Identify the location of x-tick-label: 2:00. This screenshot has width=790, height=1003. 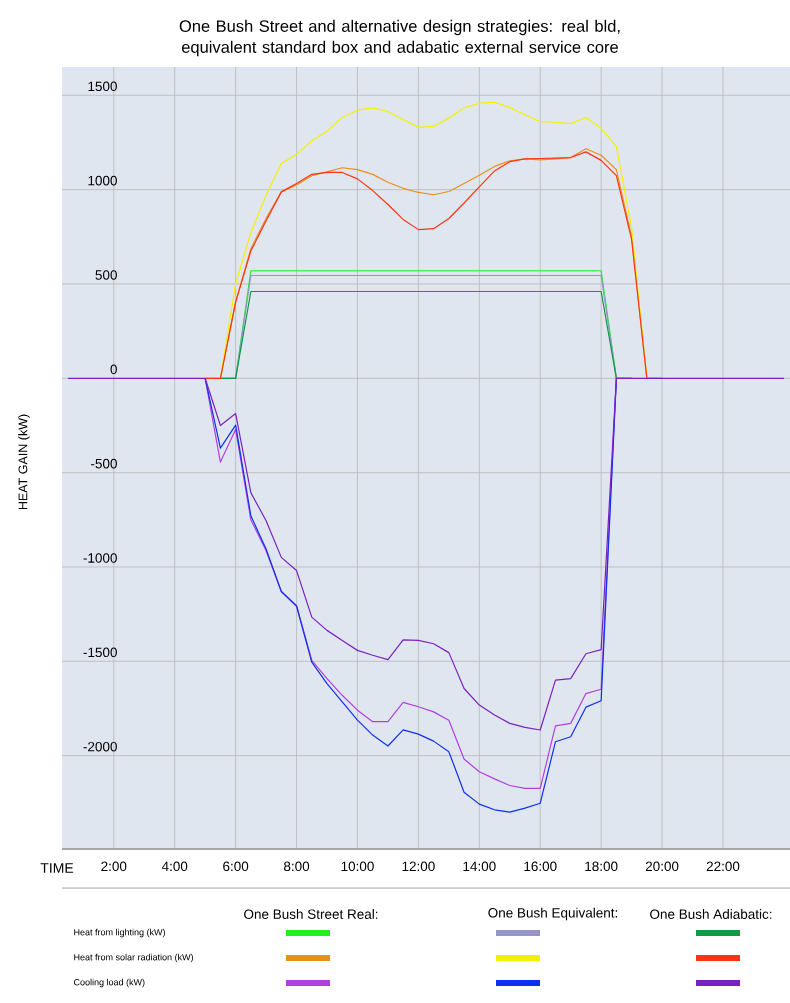
(114, 866).